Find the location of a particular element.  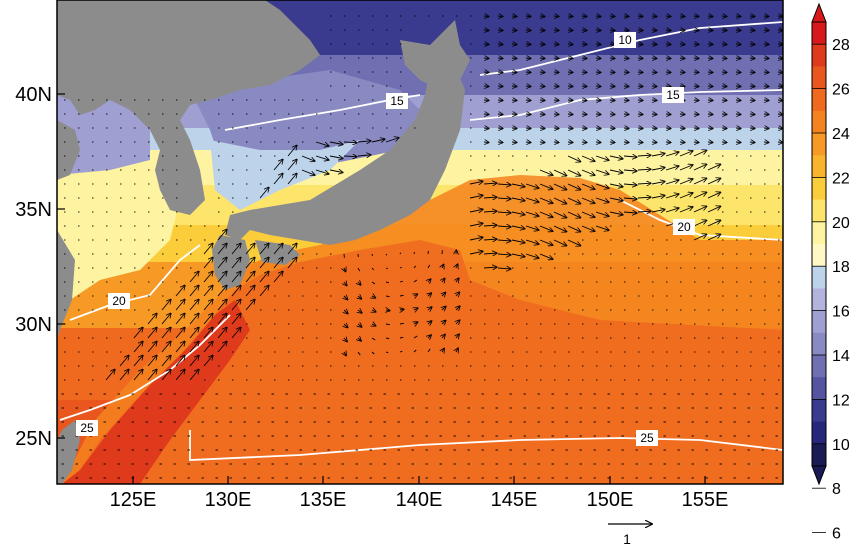

reference-vector: 1 is located at coordinates (630, 535).